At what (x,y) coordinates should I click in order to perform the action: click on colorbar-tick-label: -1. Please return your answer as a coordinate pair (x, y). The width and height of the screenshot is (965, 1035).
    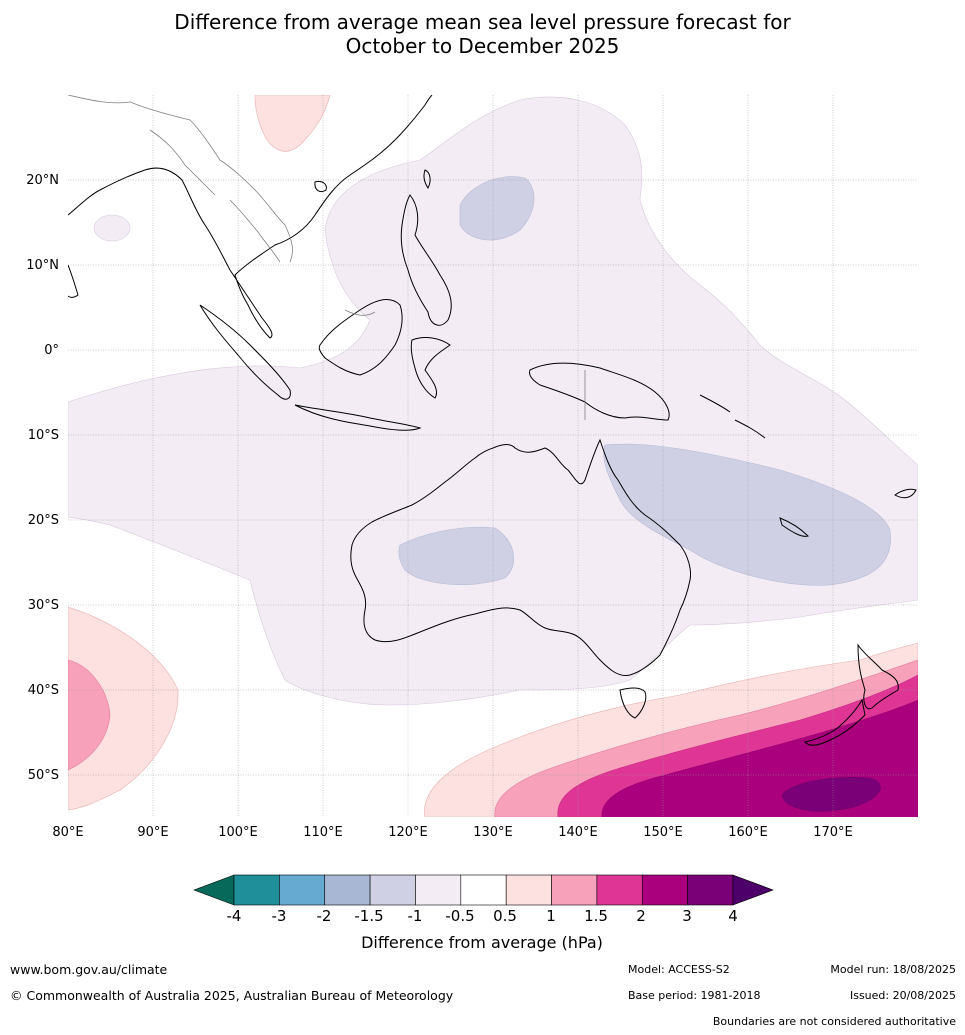
    Looking at the image, I should click on (415, 916).